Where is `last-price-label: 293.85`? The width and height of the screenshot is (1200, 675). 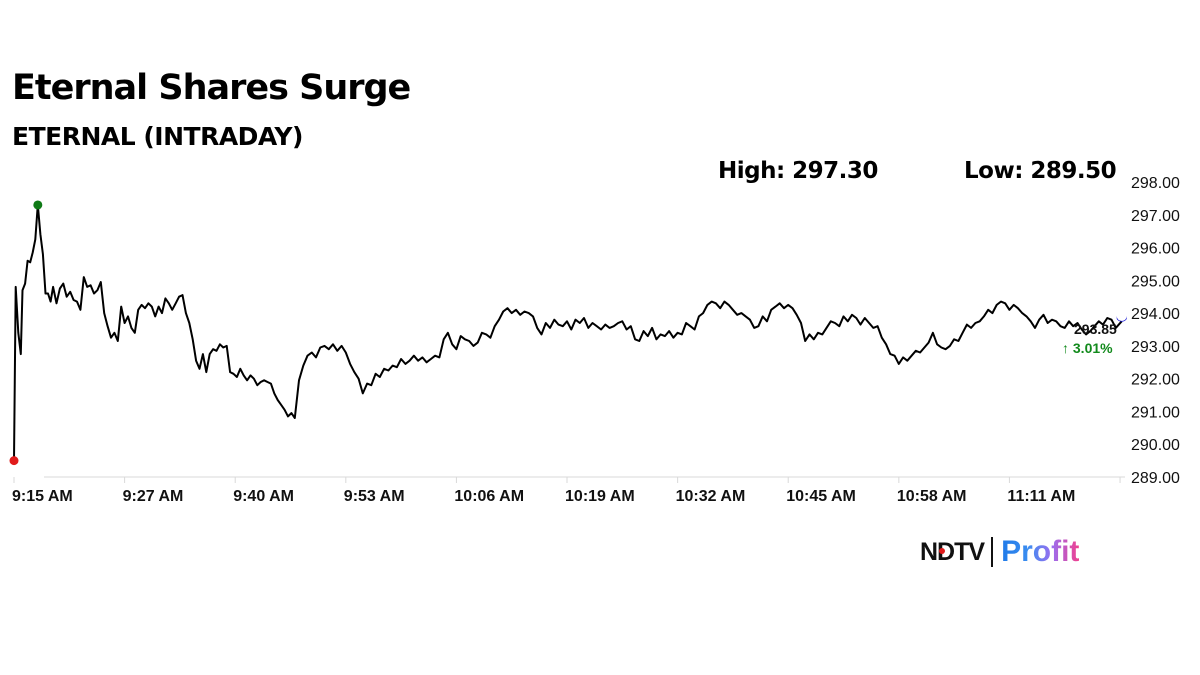 last-price-label: 293.85 is located at coordinates (1095, 329).